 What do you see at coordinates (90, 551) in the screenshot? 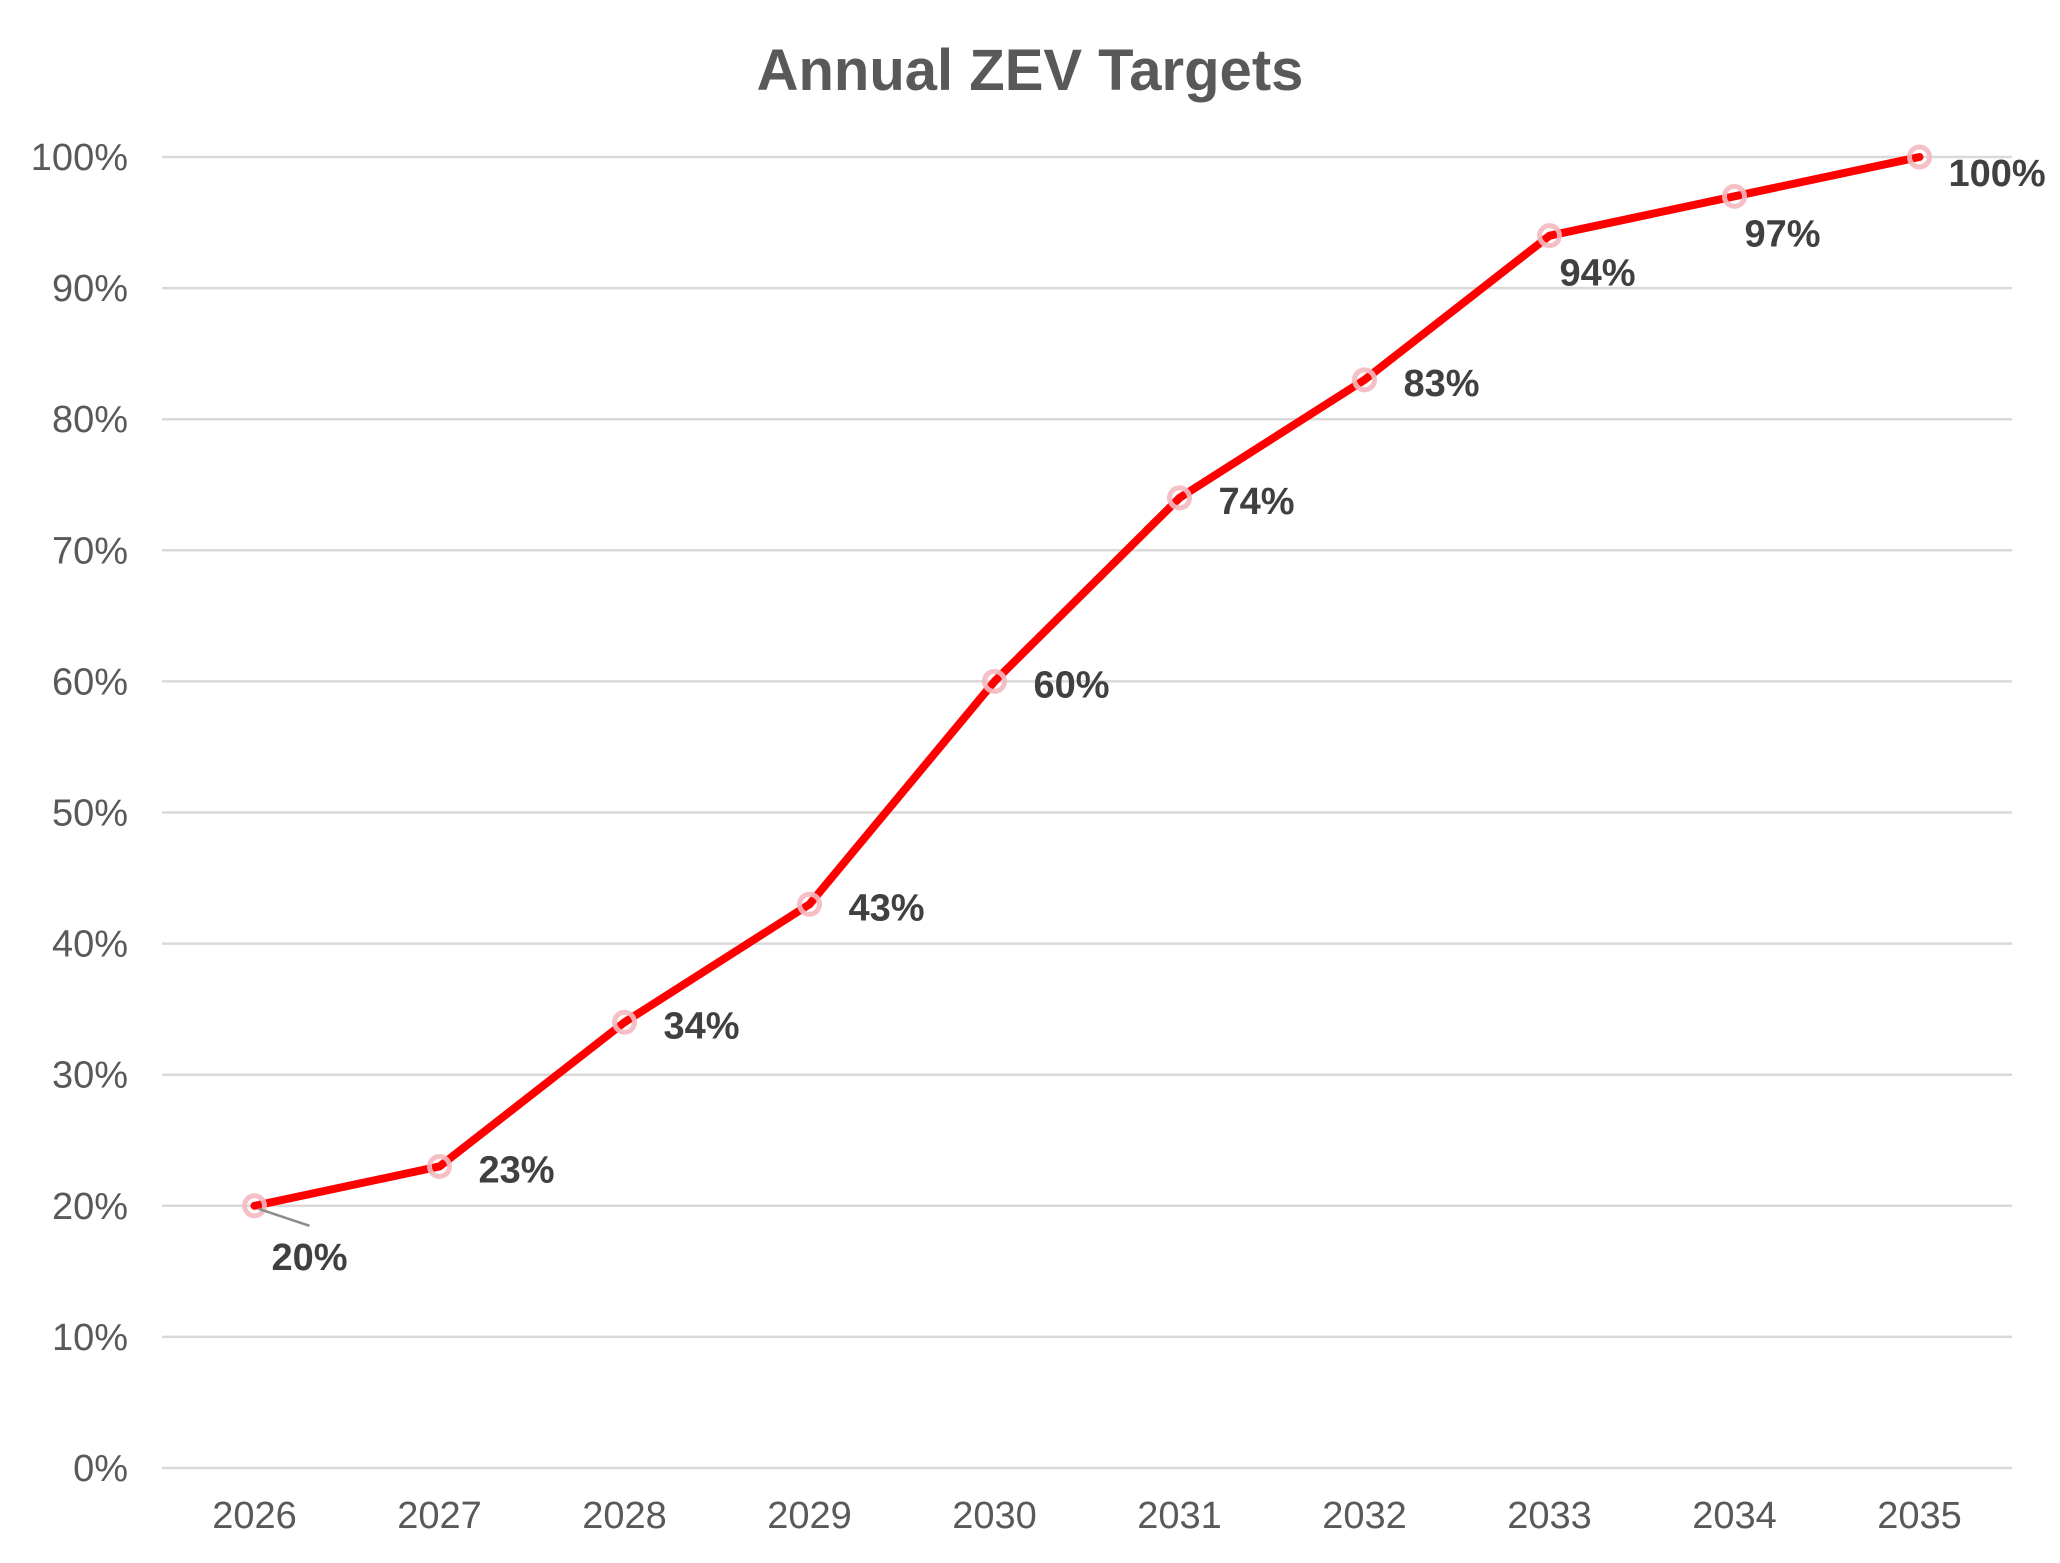
I see `y-tick-label: 70%` at bounding box center [90, 551].